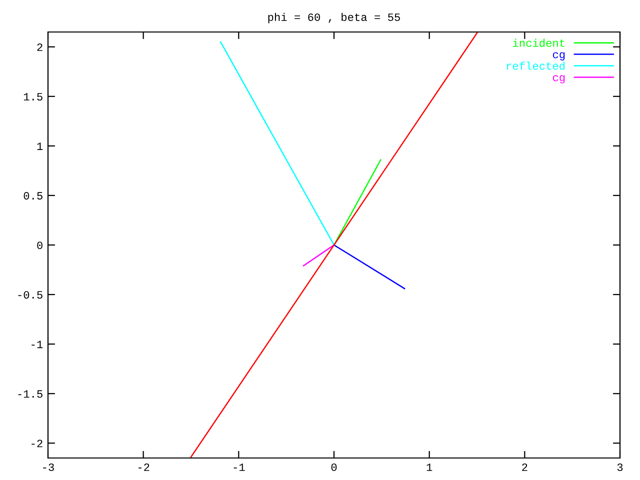 The width and height of the screenshot is (640, 480). What do you see at coordinates (239, 467) in the screenshot?
I see `x-tick-label: -1` at bounding box center [239, 467].